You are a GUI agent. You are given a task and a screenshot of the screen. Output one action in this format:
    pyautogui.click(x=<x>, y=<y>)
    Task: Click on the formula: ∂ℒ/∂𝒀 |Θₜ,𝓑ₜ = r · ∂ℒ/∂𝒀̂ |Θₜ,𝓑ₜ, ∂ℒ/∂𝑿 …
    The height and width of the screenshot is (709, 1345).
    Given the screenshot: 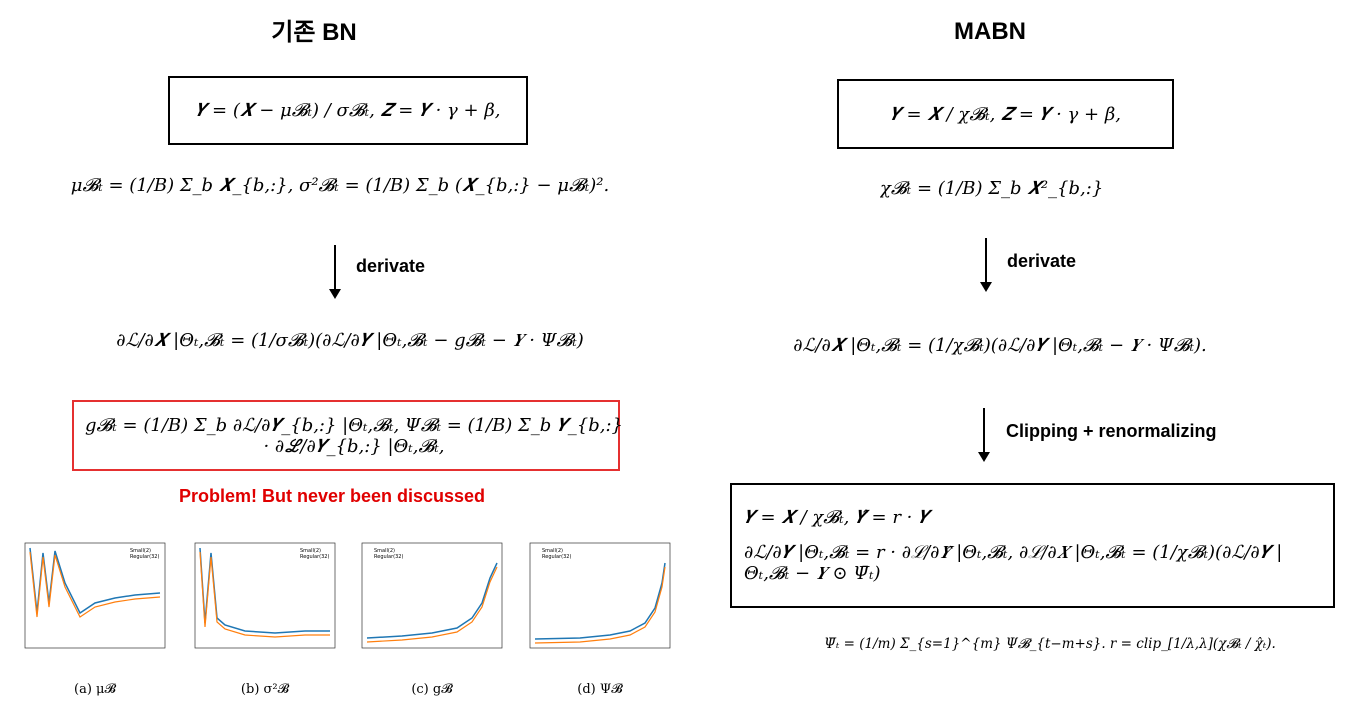 What is the action you would take?
    pyautogui.click(x=1013, y=563)
    